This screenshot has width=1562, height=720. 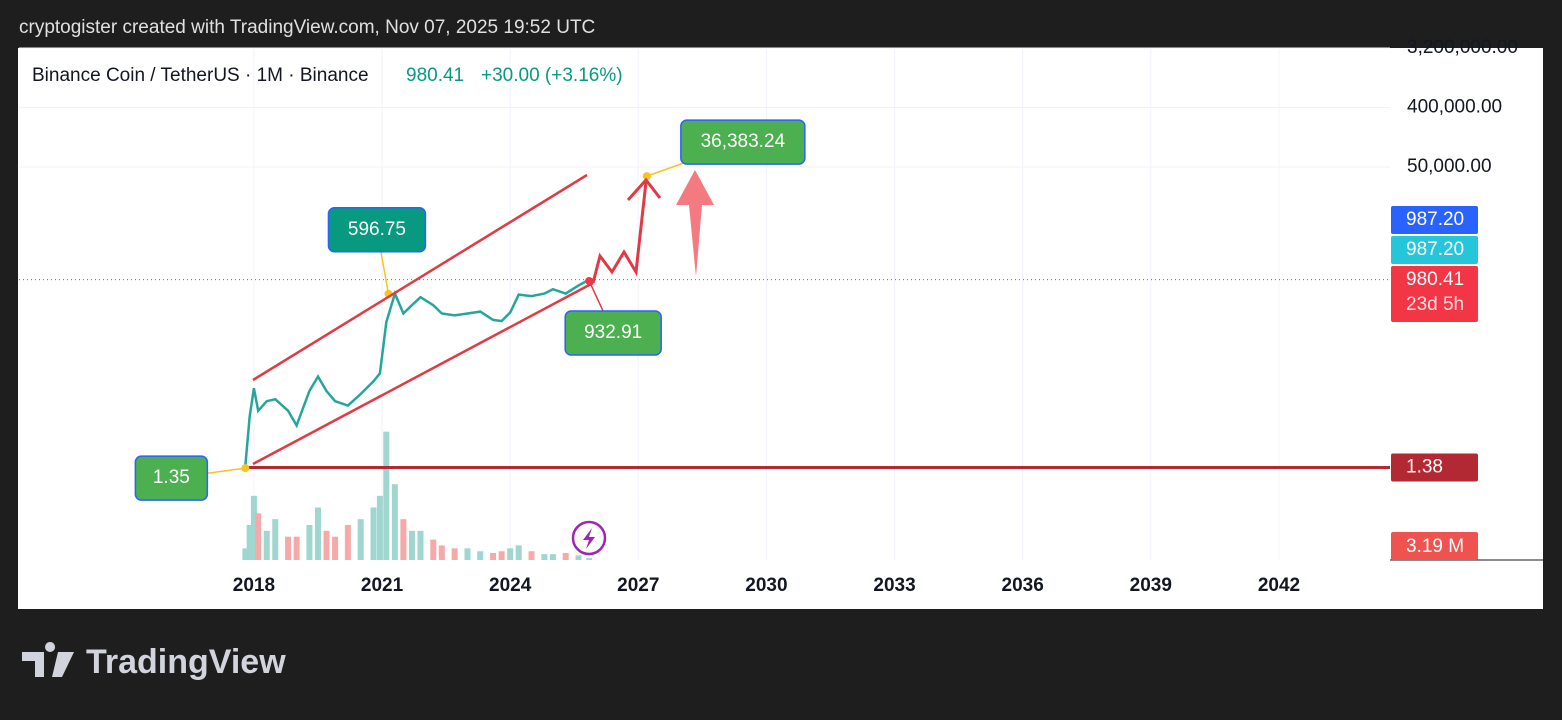 I want to click on flash-bolt, so click(x=589, y=538).